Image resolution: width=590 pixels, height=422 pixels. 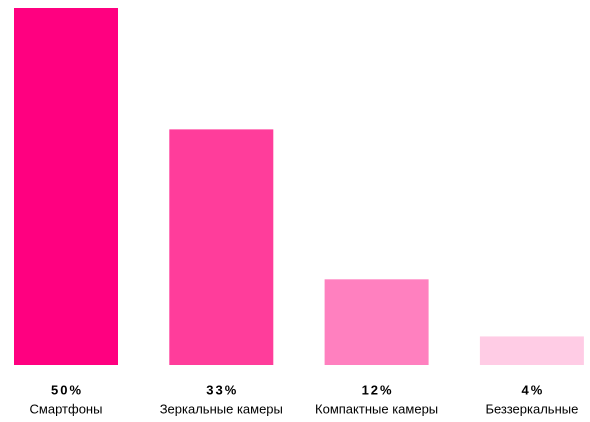 What do you see at coordinates (67, 389) in the screenshot?
I see `value-label: 50%` at bounding box center [67, 389].